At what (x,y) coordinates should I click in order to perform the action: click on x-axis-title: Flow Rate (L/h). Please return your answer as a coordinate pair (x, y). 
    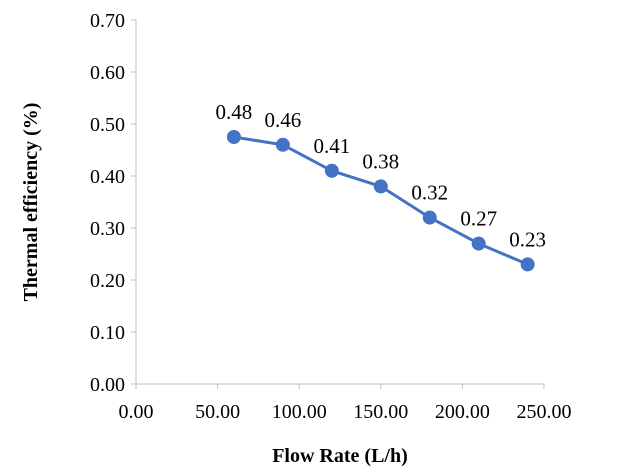
    Looking at the image, I should click on (340, 456).